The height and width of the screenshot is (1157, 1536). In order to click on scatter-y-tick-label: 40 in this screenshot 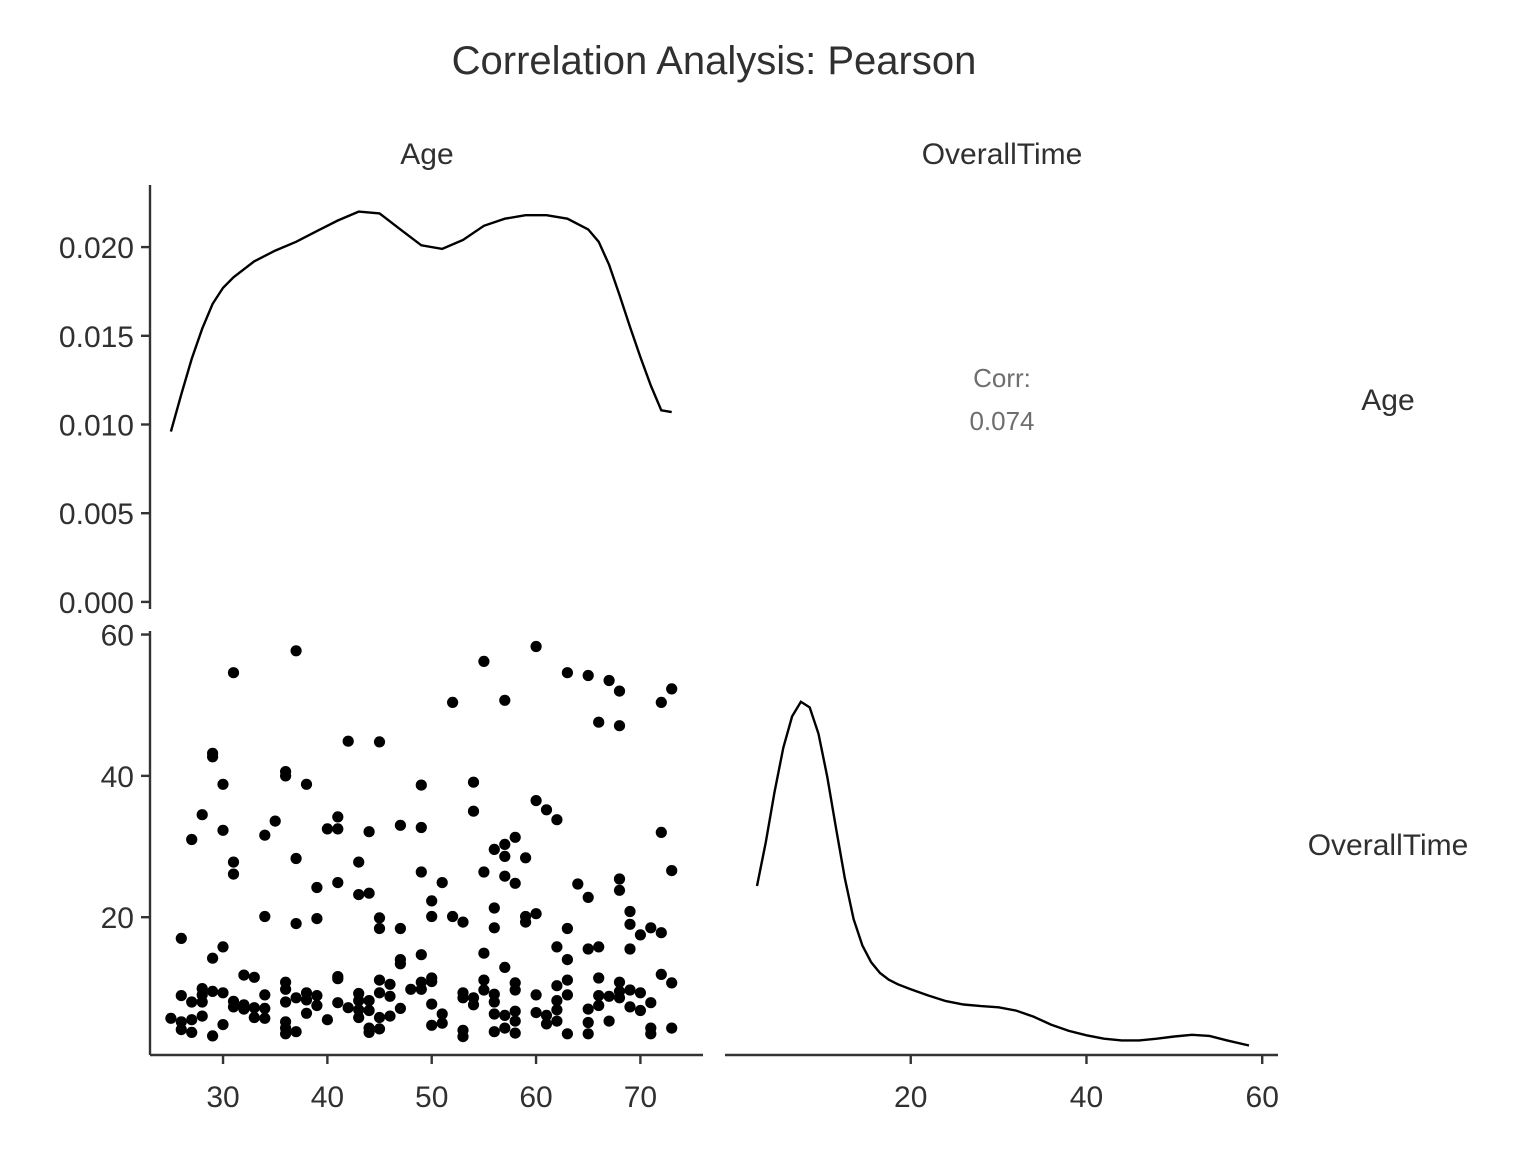, I will do `click(117, 777)`.